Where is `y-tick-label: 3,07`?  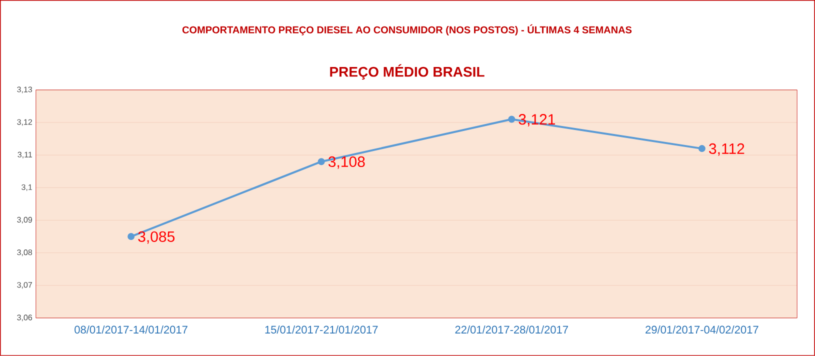 y-tick-label: 3,07 is located at coordinates (24, 285).